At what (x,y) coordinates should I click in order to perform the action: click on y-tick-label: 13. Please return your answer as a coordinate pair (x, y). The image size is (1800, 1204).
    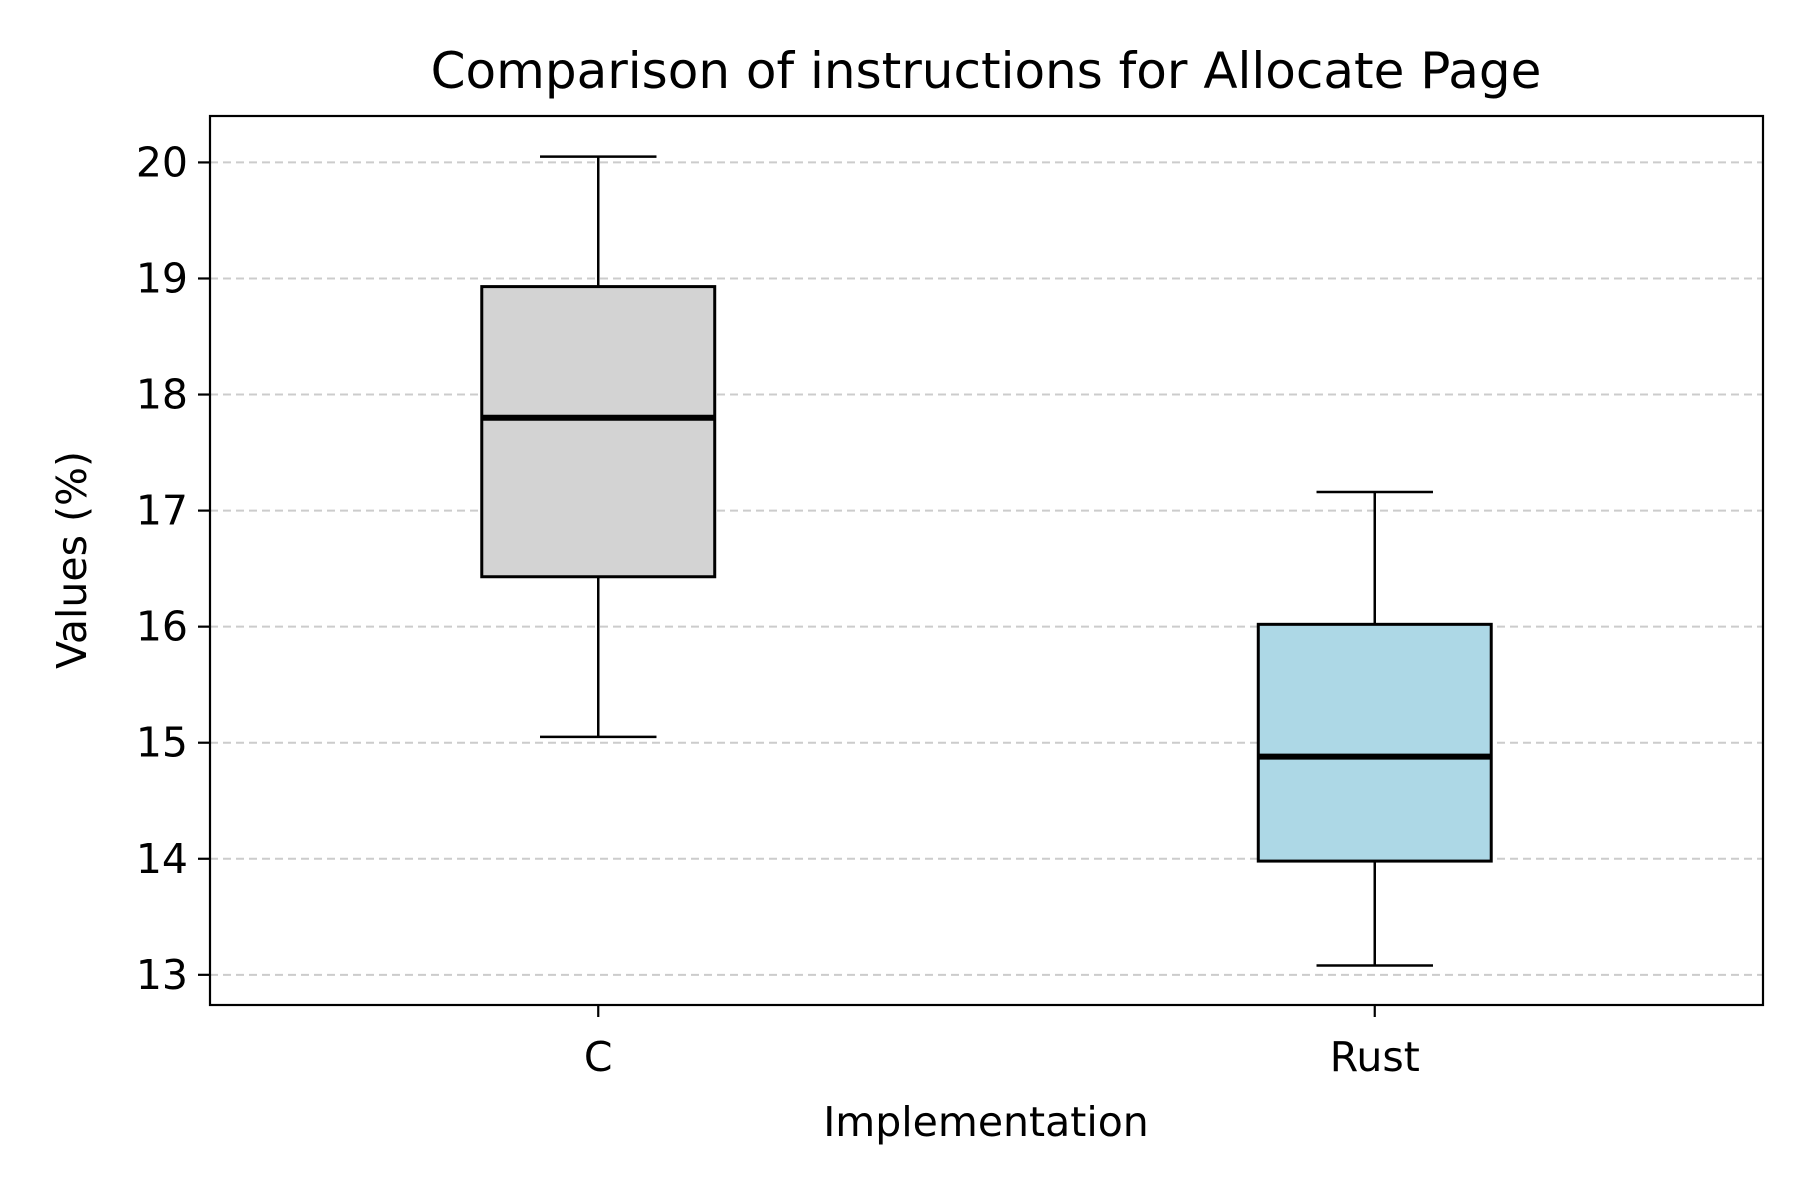
    Looking at the image, I should click on (162, 975).